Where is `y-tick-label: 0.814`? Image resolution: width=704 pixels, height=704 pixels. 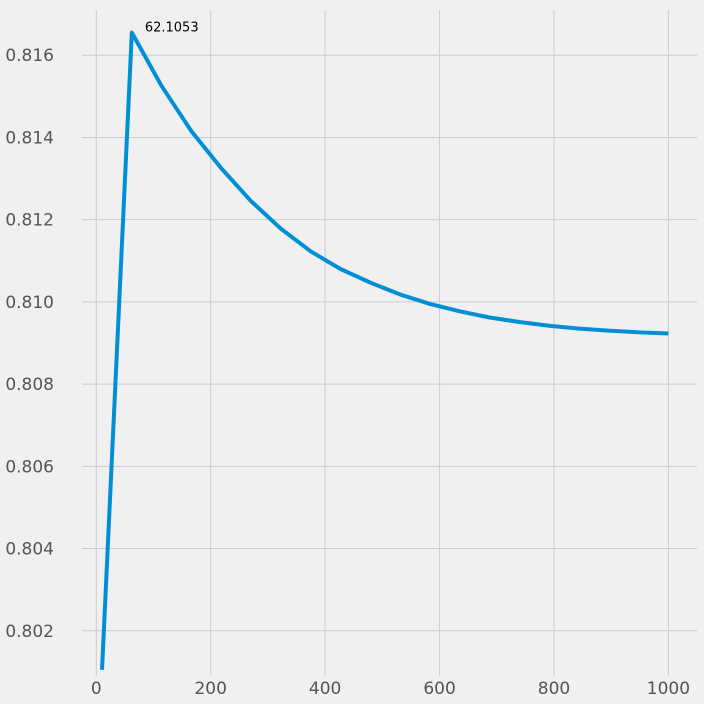 y-tick-label: 0.814 is located at coordinates (29, 138).